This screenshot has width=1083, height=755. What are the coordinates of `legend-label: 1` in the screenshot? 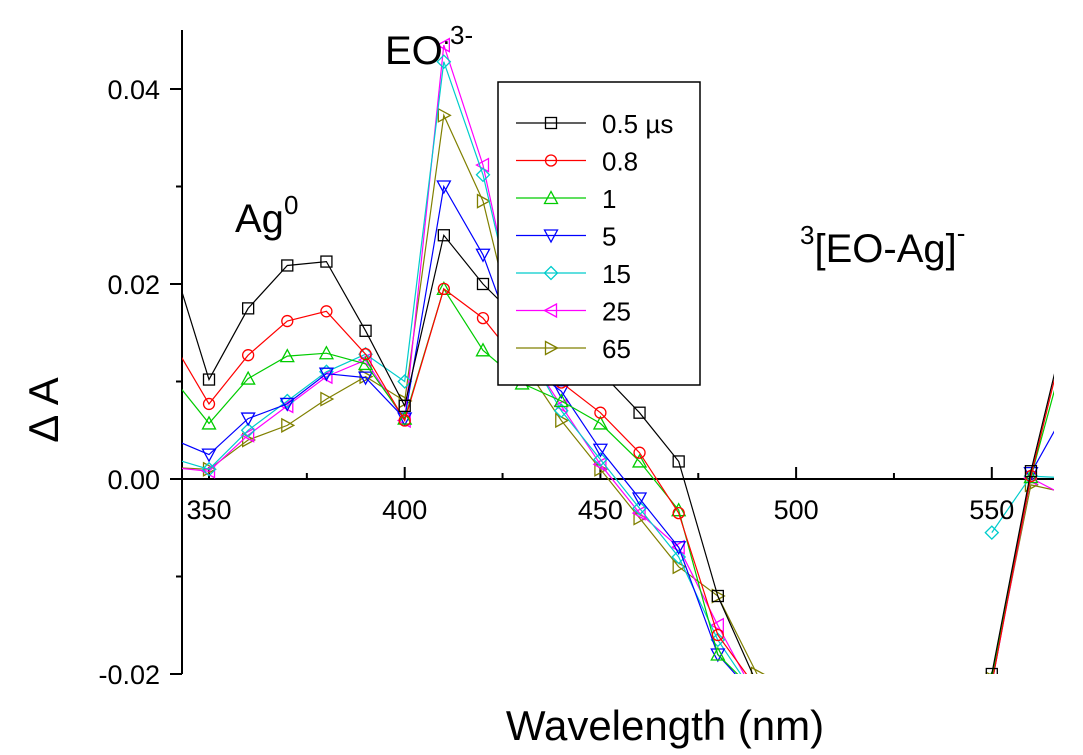 It's located at (609, 199).